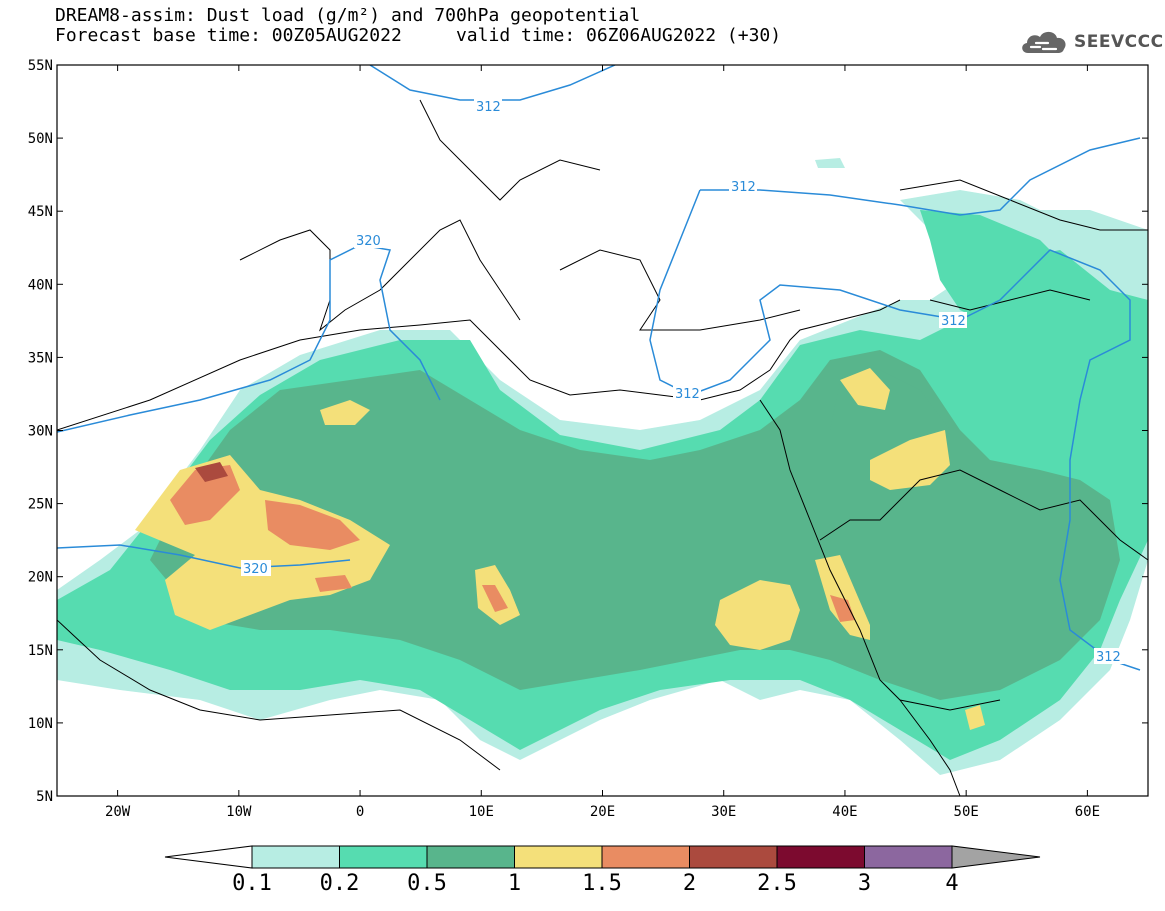  What do you see at coordinates (360, 812) in the screenshot?
I see `lon-label: 0` at bounding box center [360, 812].